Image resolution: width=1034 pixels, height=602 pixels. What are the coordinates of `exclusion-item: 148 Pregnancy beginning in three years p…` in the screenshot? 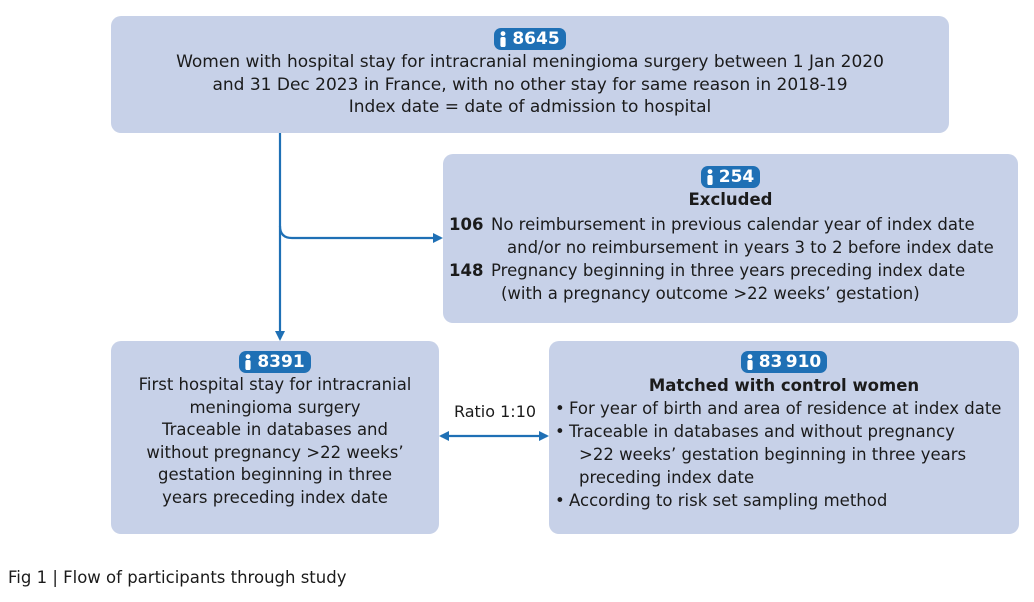 It's located at (733, 282).